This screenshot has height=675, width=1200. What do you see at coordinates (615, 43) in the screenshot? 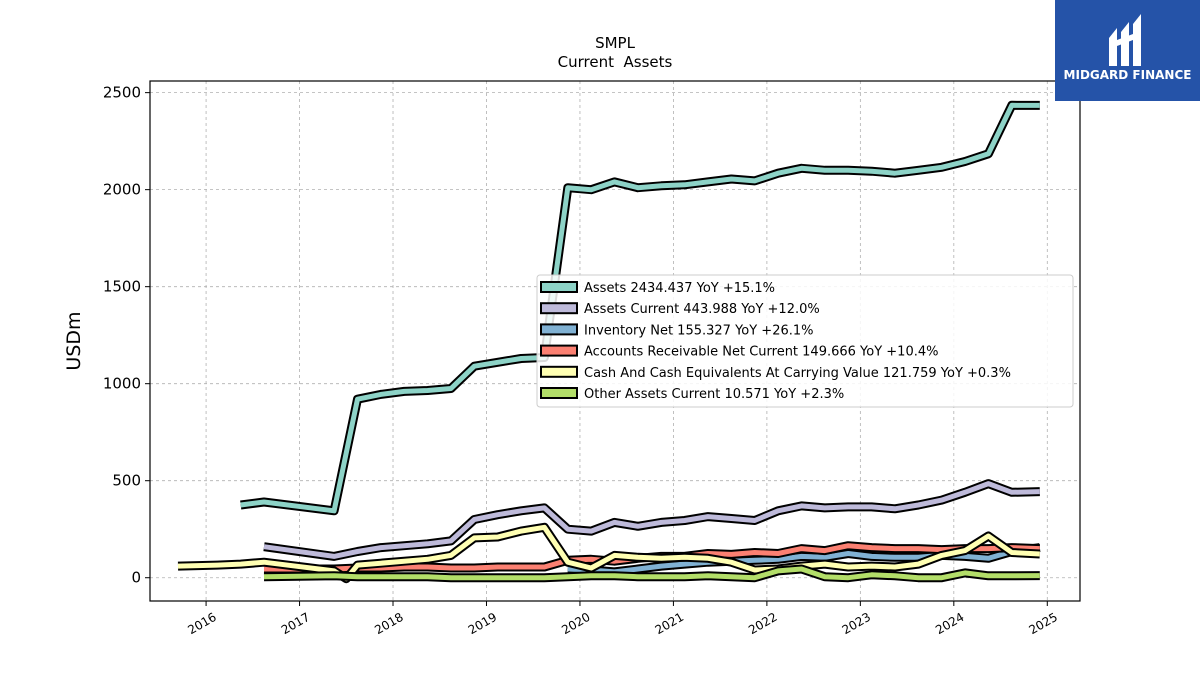
I see `chart-title: SMPL` at bounding box center [615, 43].